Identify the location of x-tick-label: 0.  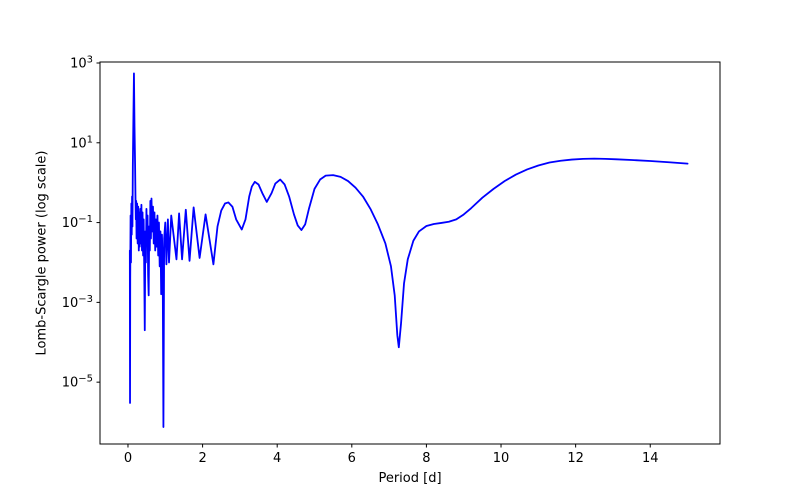
(128, 458).